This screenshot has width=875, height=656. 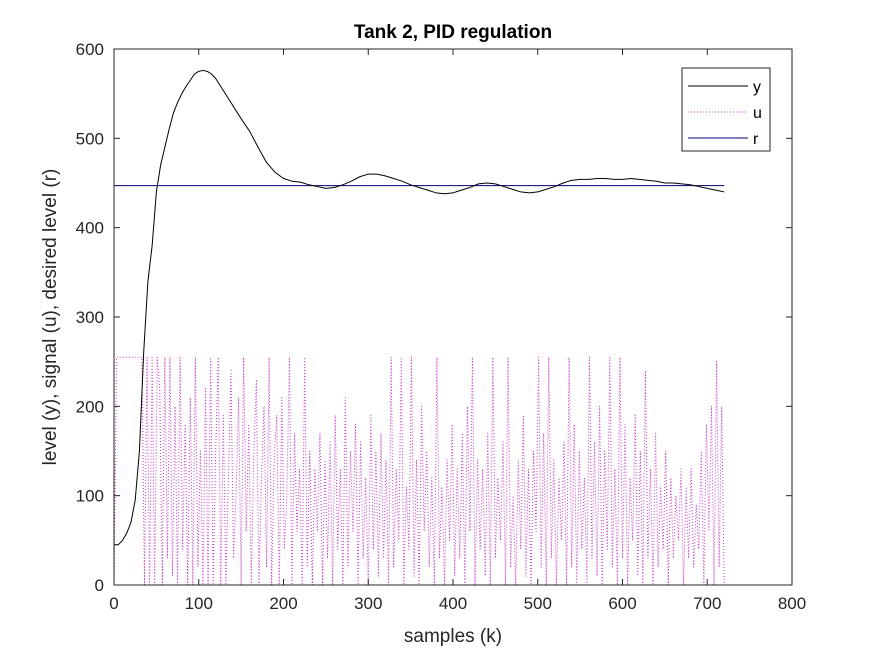 What do you see at coordinates (453, 603) in the screenshot?
I see `x-tick-label: 400` at bounding box center [453, 603].